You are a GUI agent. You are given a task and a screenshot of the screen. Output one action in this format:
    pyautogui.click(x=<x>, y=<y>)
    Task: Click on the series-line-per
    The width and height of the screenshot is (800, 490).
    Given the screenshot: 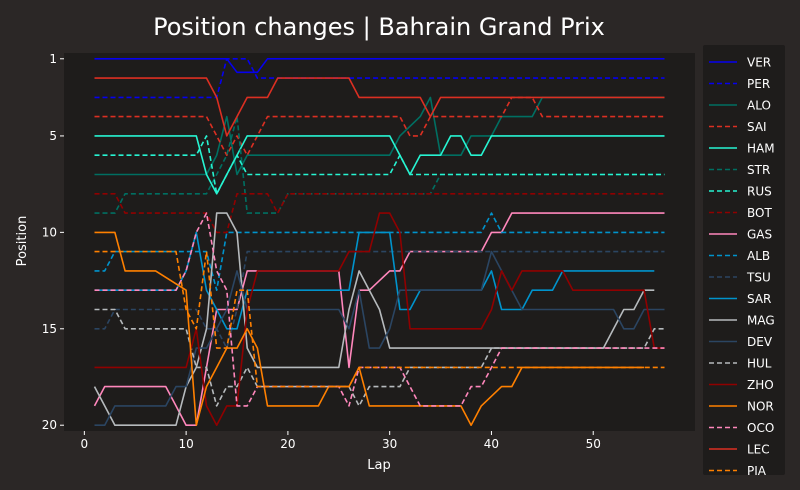 What is the action you would take?
    pyautogui.click(x=379, y=78)
    